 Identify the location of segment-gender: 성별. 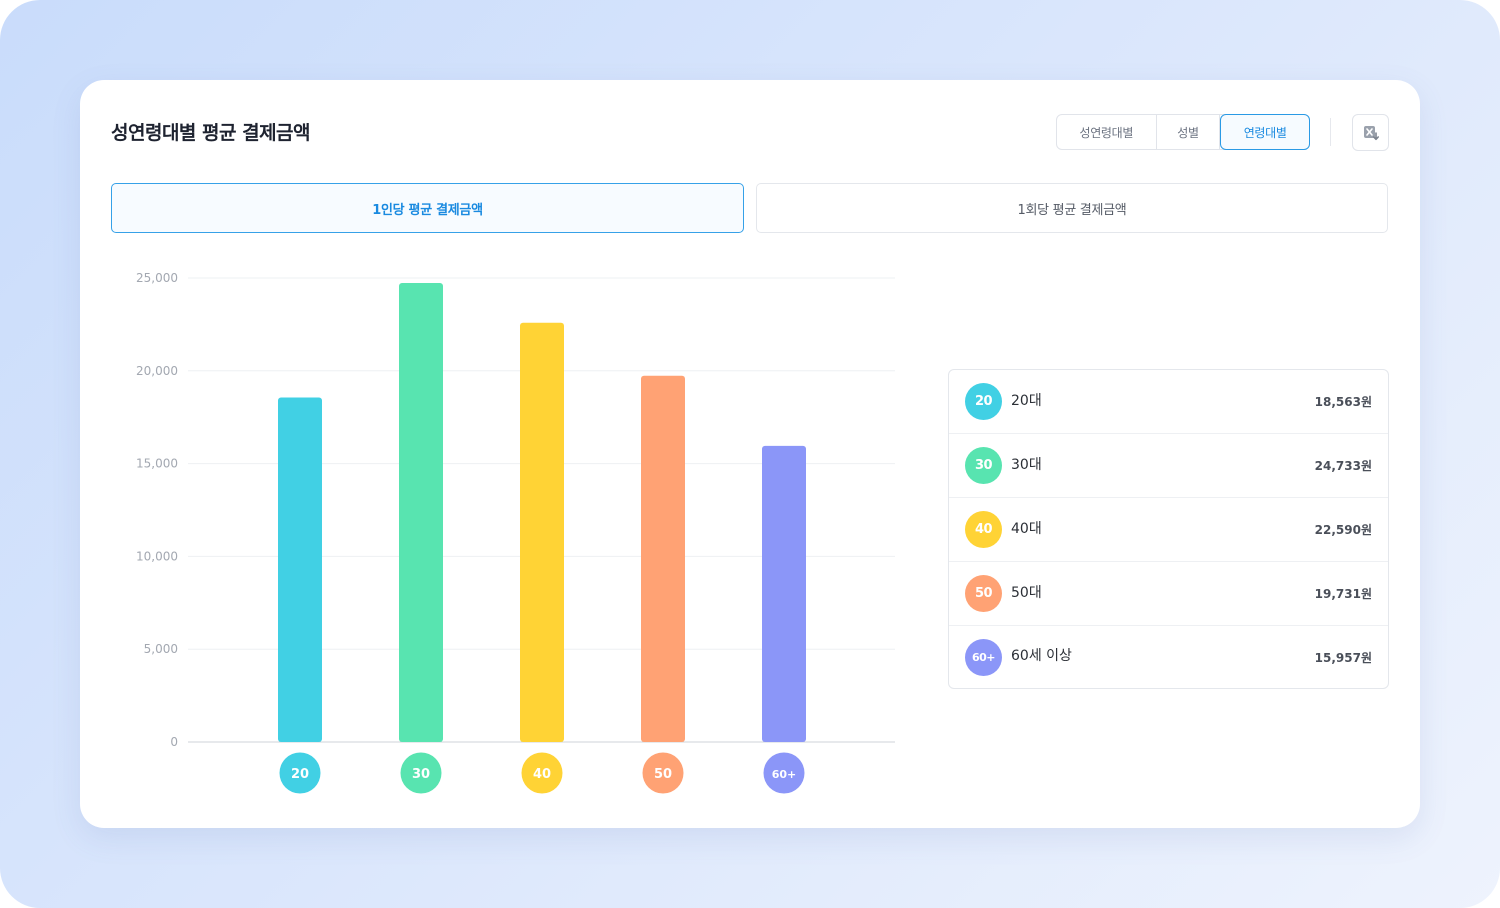
(1189, 132).